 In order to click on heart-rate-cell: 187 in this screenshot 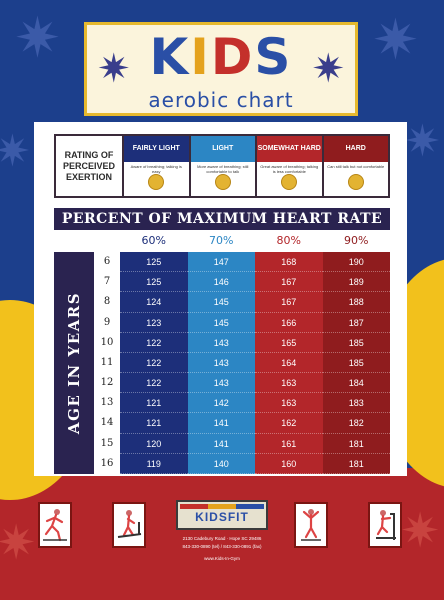, I will do `click(356, 323)`.